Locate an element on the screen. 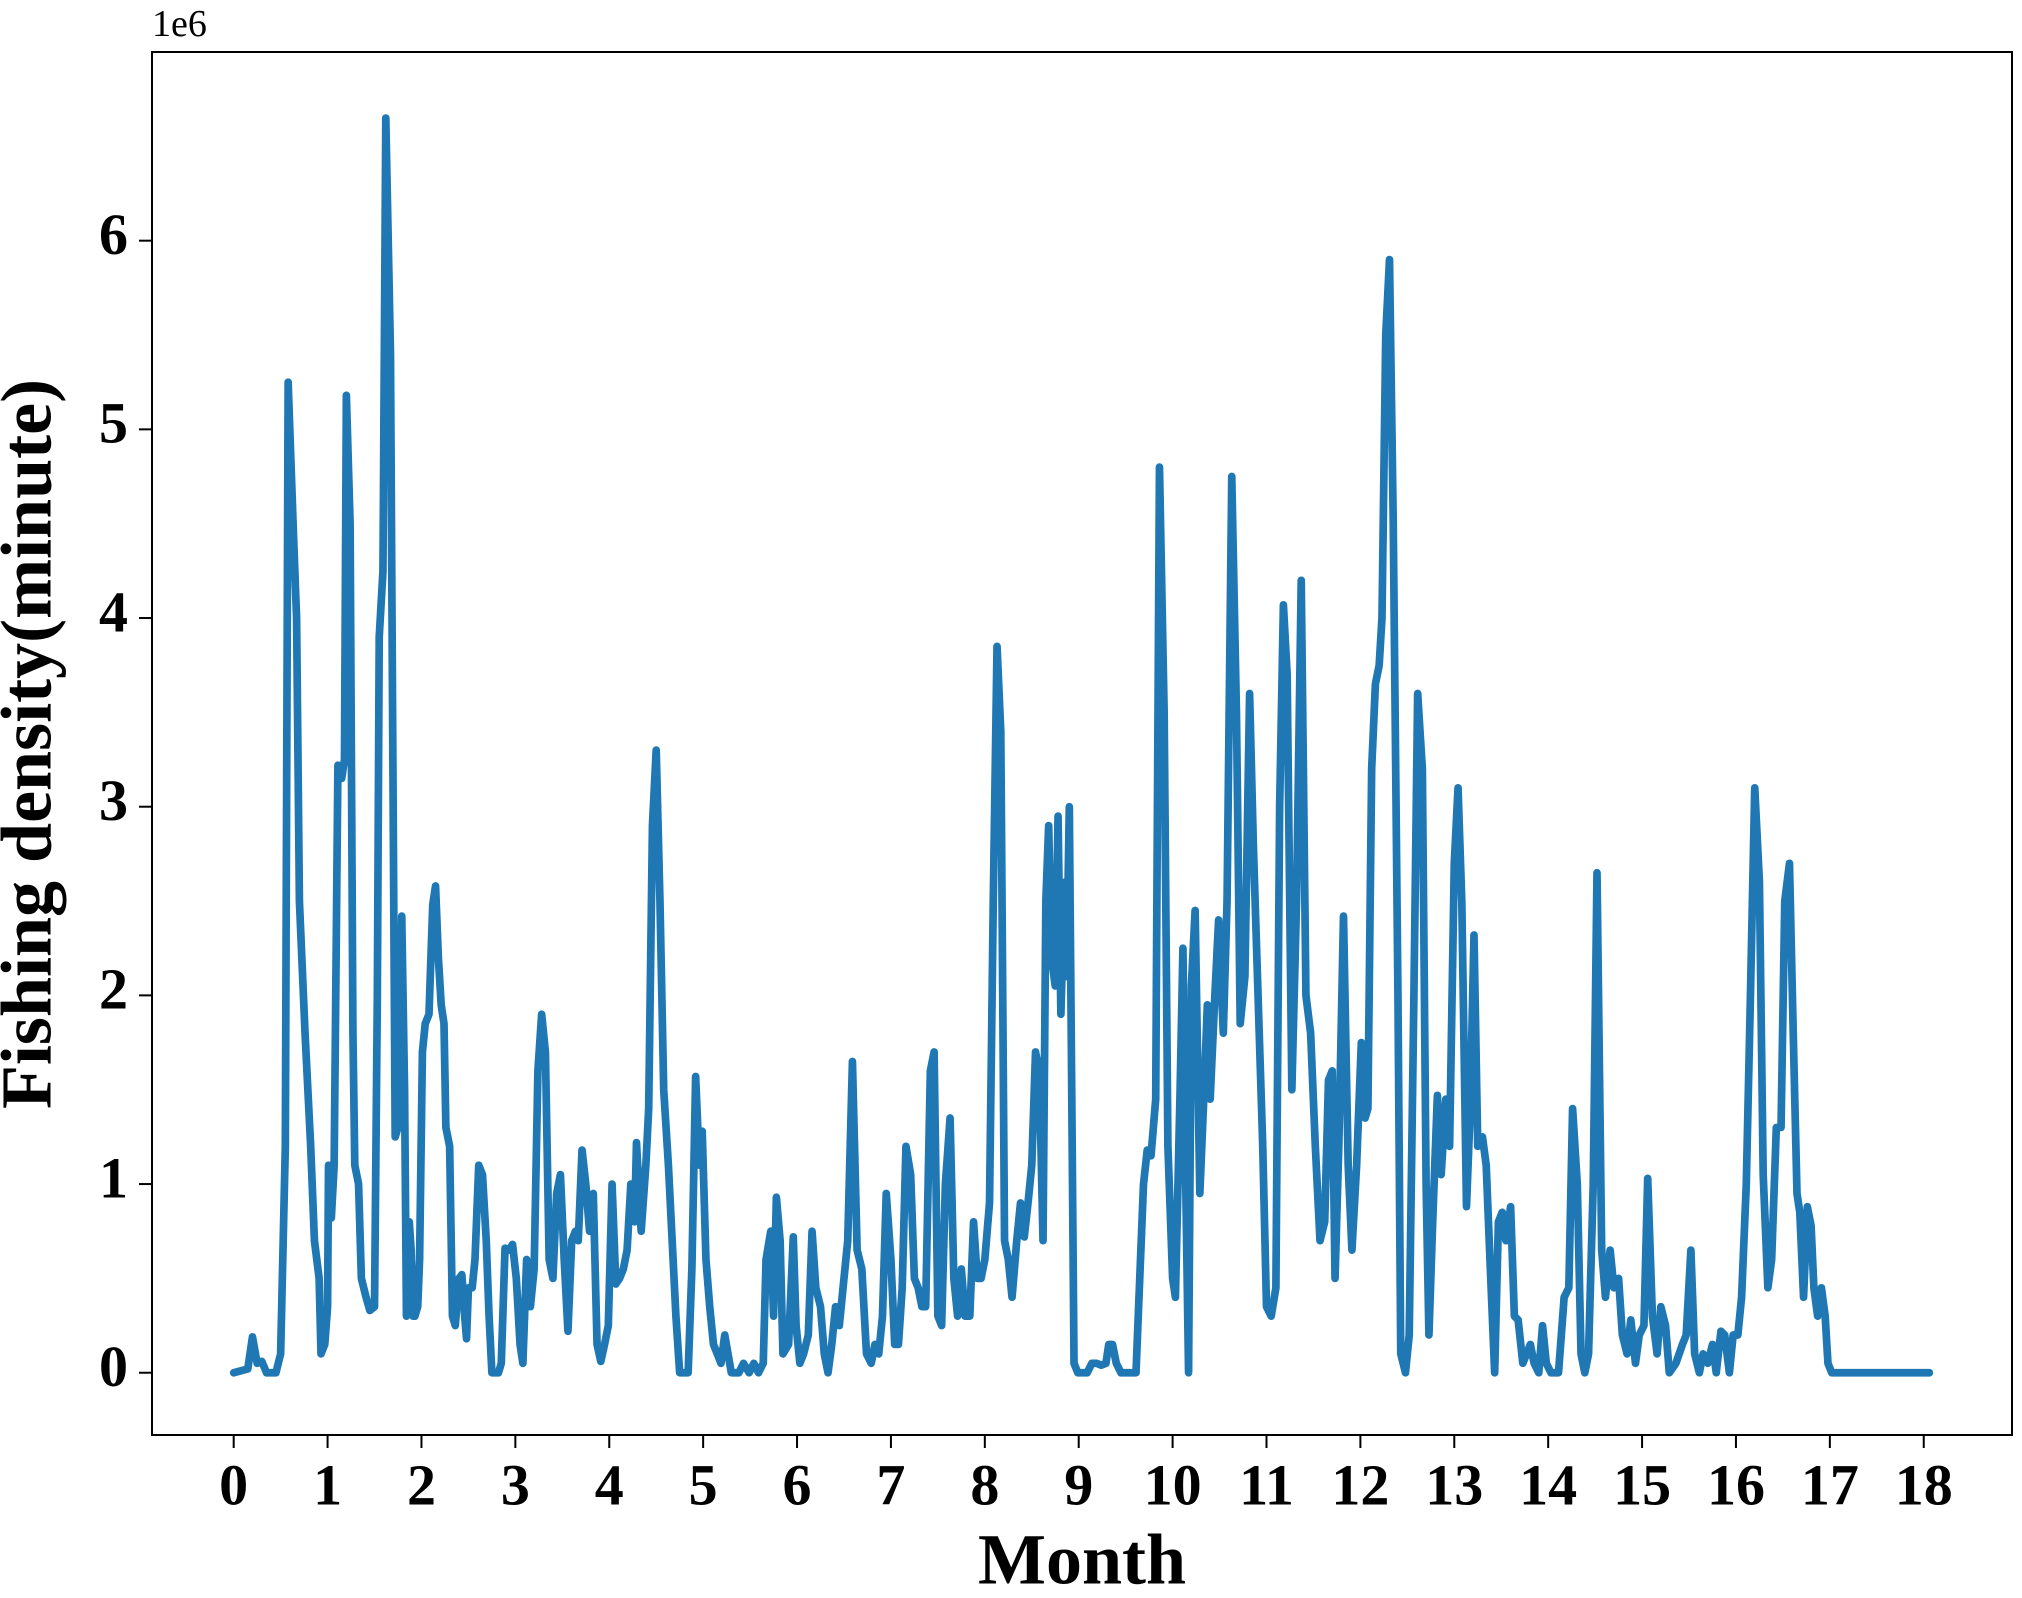  x-tick-label: 10 is located at coordinates (1173, 1484).